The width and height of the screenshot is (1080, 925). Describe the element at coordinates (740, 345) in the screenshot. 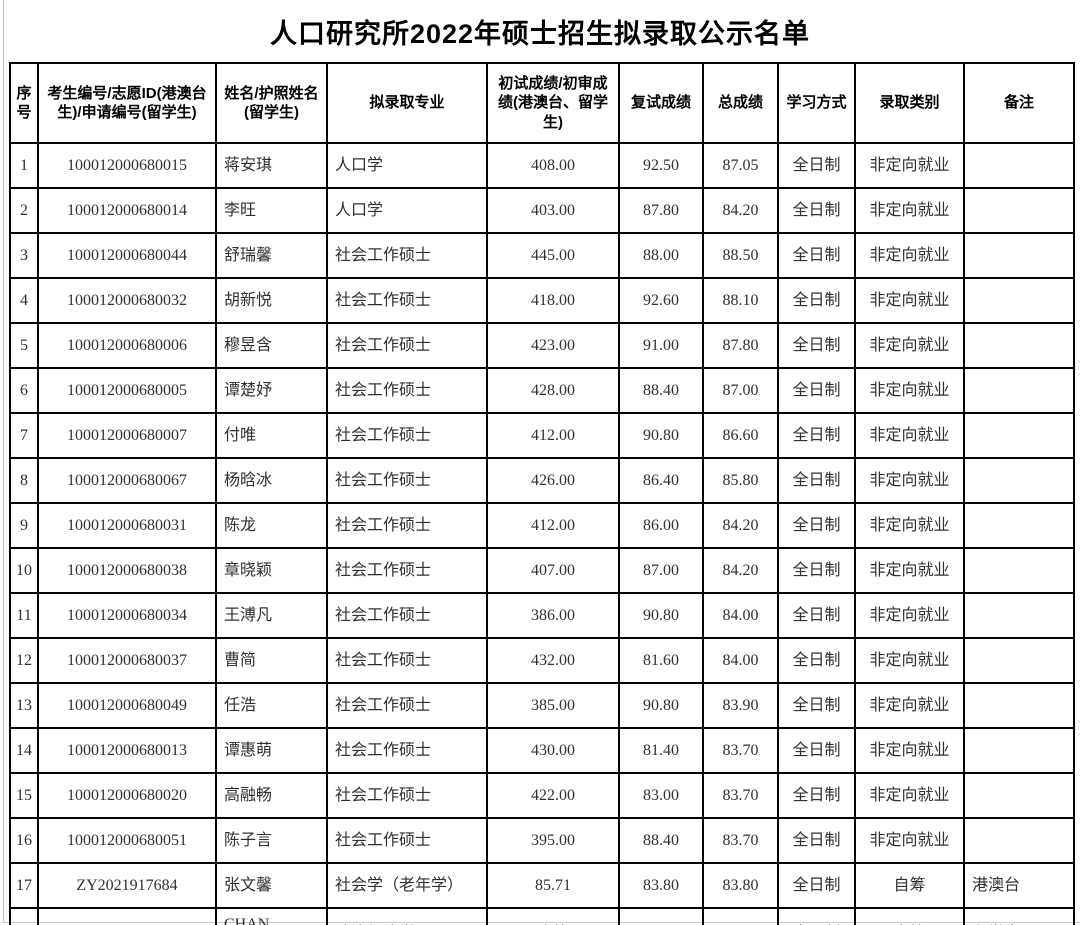

I see `cell-total-score: 87.80` at that location.